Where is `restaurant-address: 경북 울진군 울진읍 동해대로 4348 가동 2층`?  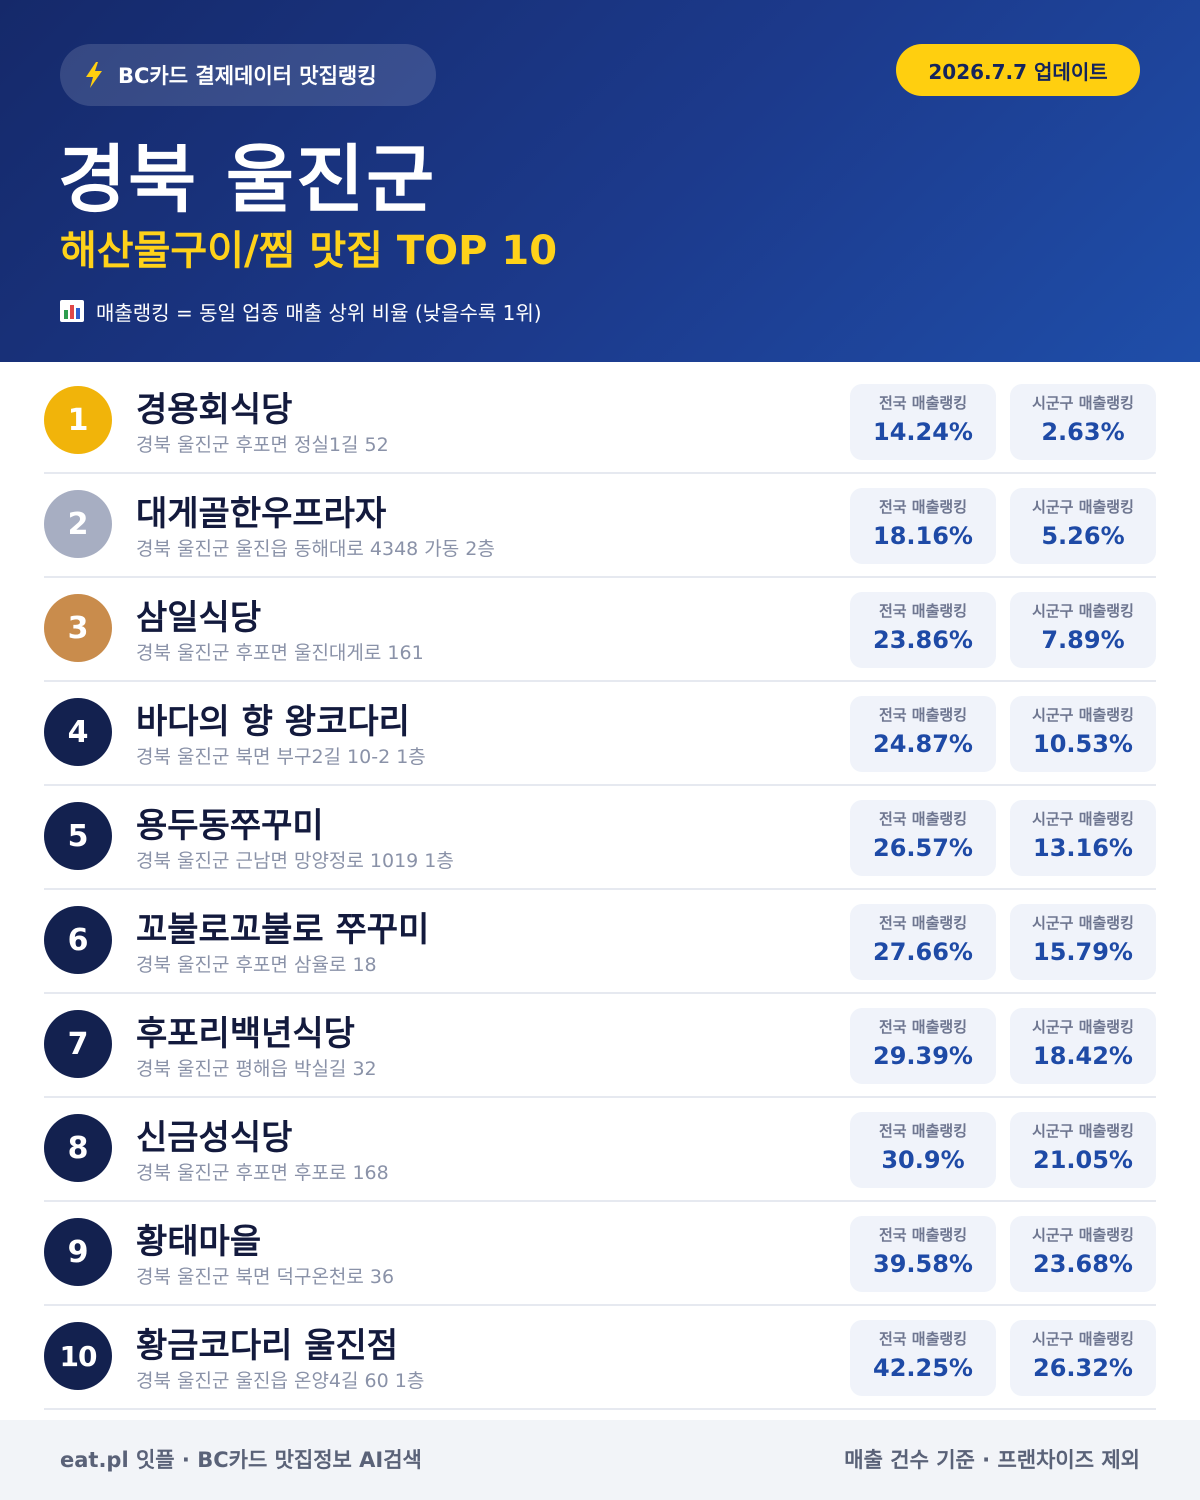
restaurant-address: 경북 울진군 울진읍 동해대로 4348 가동 2층 is located at coordinates (315, 549).